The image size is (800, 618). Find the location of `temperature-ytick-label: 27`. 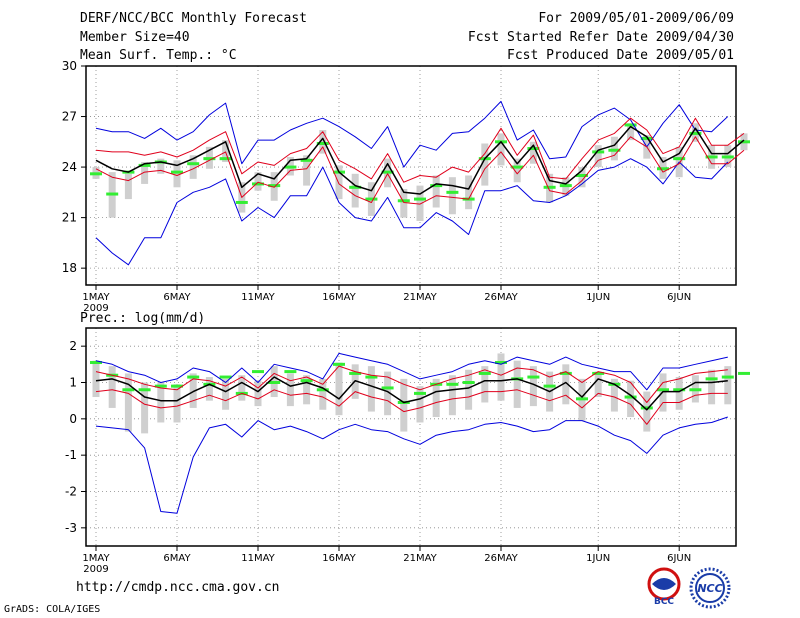

temperature-ytick-label: 27 is located at coordinates (69, 117).